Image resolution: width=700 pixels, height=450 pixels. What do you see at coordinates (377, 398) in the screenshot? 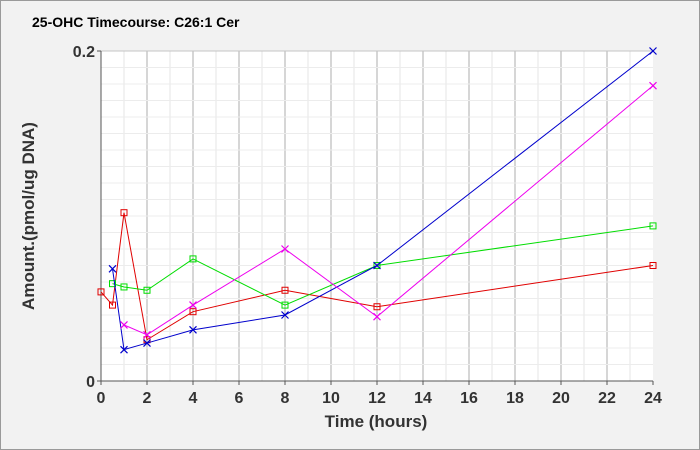
I see `x-tick-label: 12` at bounding box center [377, 398].